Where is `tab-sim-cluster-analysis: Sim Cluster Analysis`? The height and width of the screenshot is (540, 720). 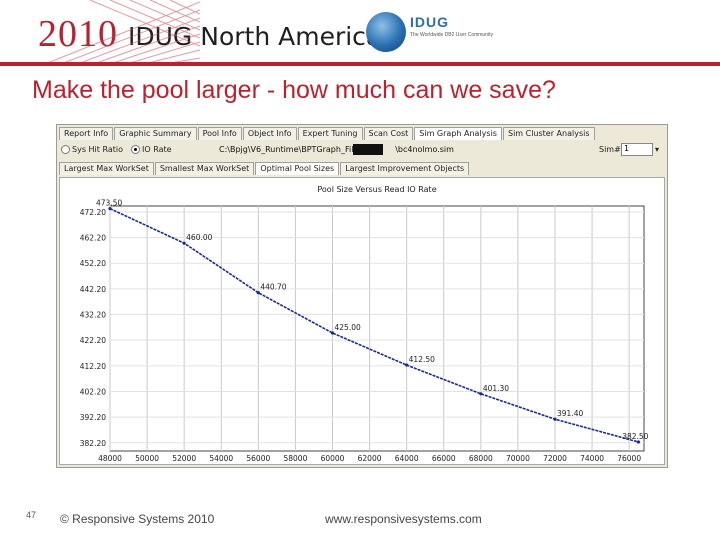
tab-sim-cluster-analysis: Sim Cluster Analysis is located at coordinates (548, 133).